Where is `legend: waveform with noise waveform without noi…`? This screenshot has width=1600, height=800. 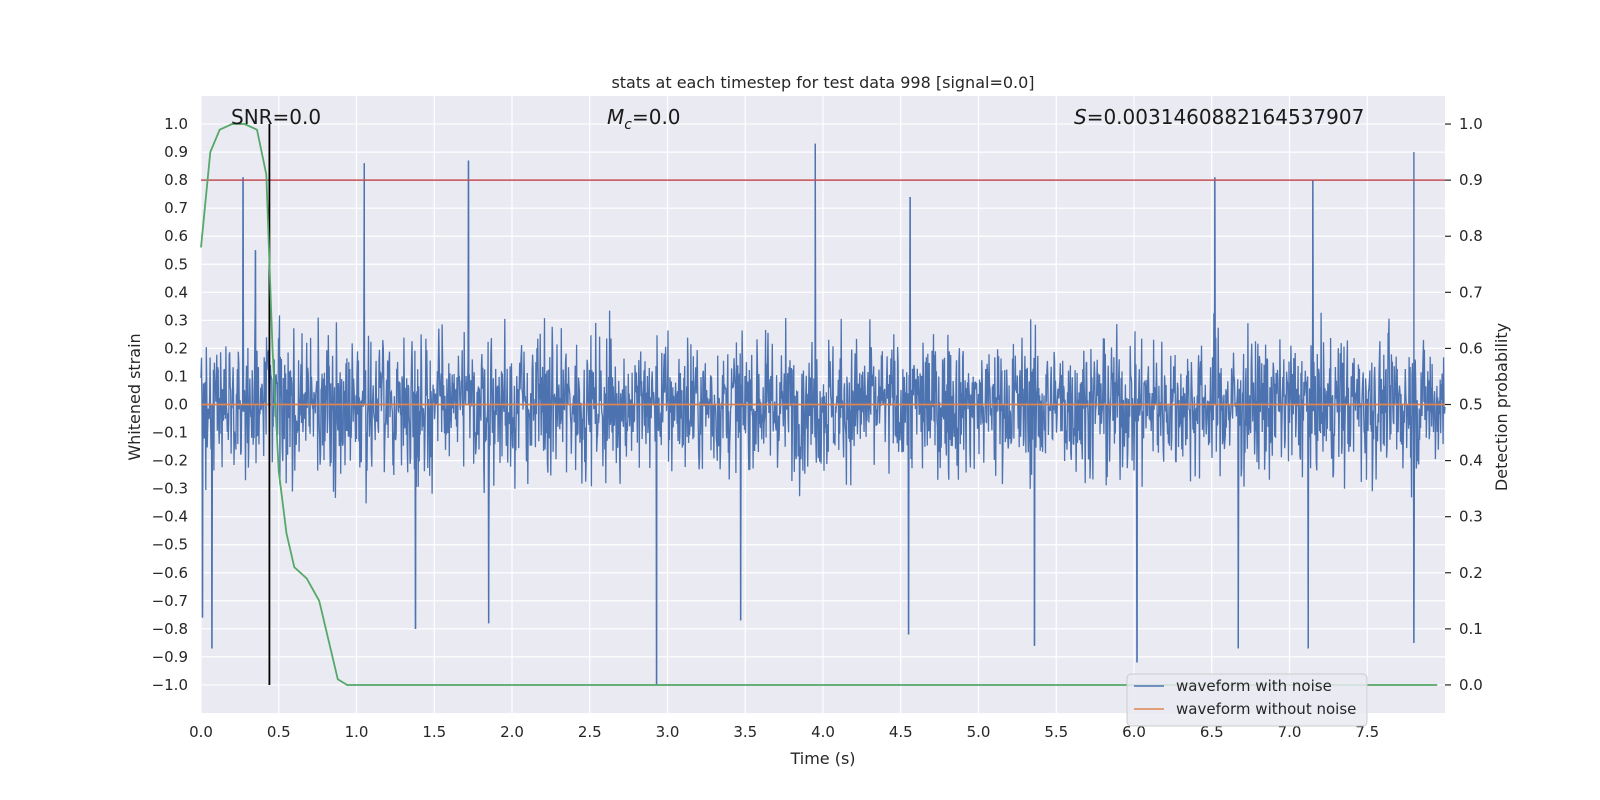
legend: waveform with noise waveform without noi… is located at coordinates (1247, 700).